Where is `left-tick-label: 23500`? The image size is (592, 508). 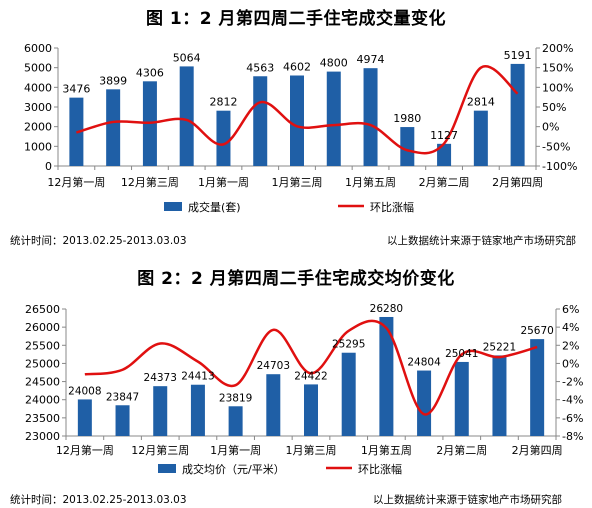
left-tick-label: 23500 is located at coordinates (42, 418).